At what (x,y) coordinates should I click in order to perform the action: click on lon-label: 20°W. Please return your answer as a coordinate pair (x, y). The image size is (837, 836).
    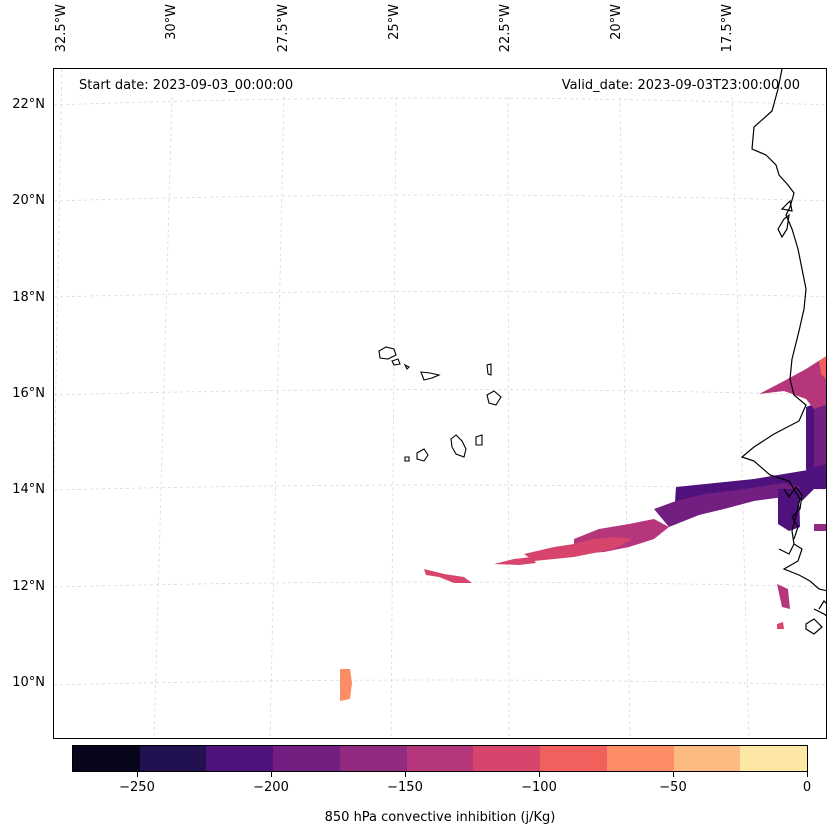
    Looking at the image, I should click on (616, 22).